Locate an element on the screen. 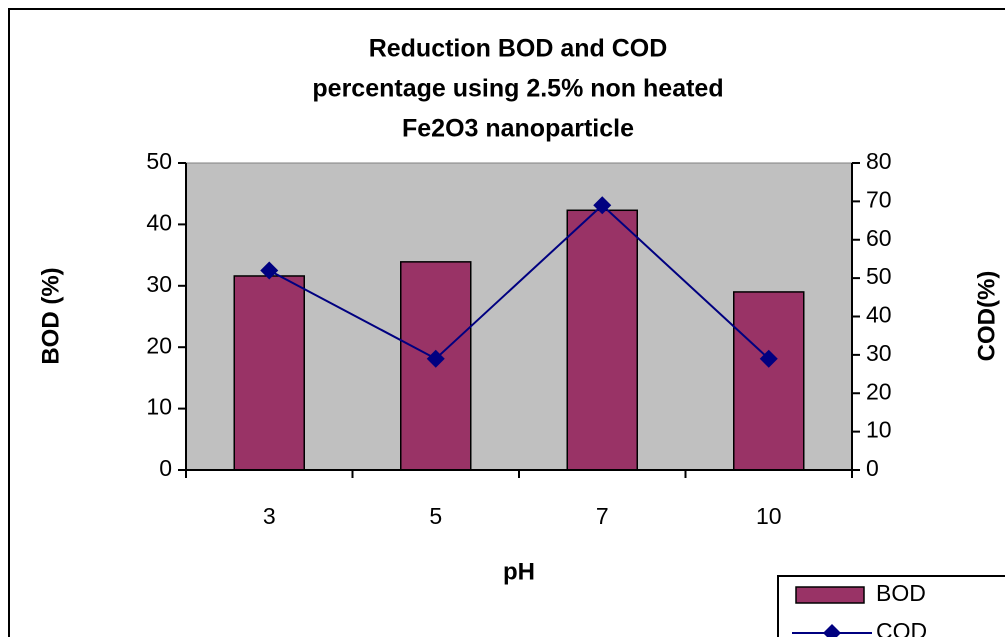 Image resolution: width=1005 pixels, height=637 pixels. legend is located at coordinates (891, 606).